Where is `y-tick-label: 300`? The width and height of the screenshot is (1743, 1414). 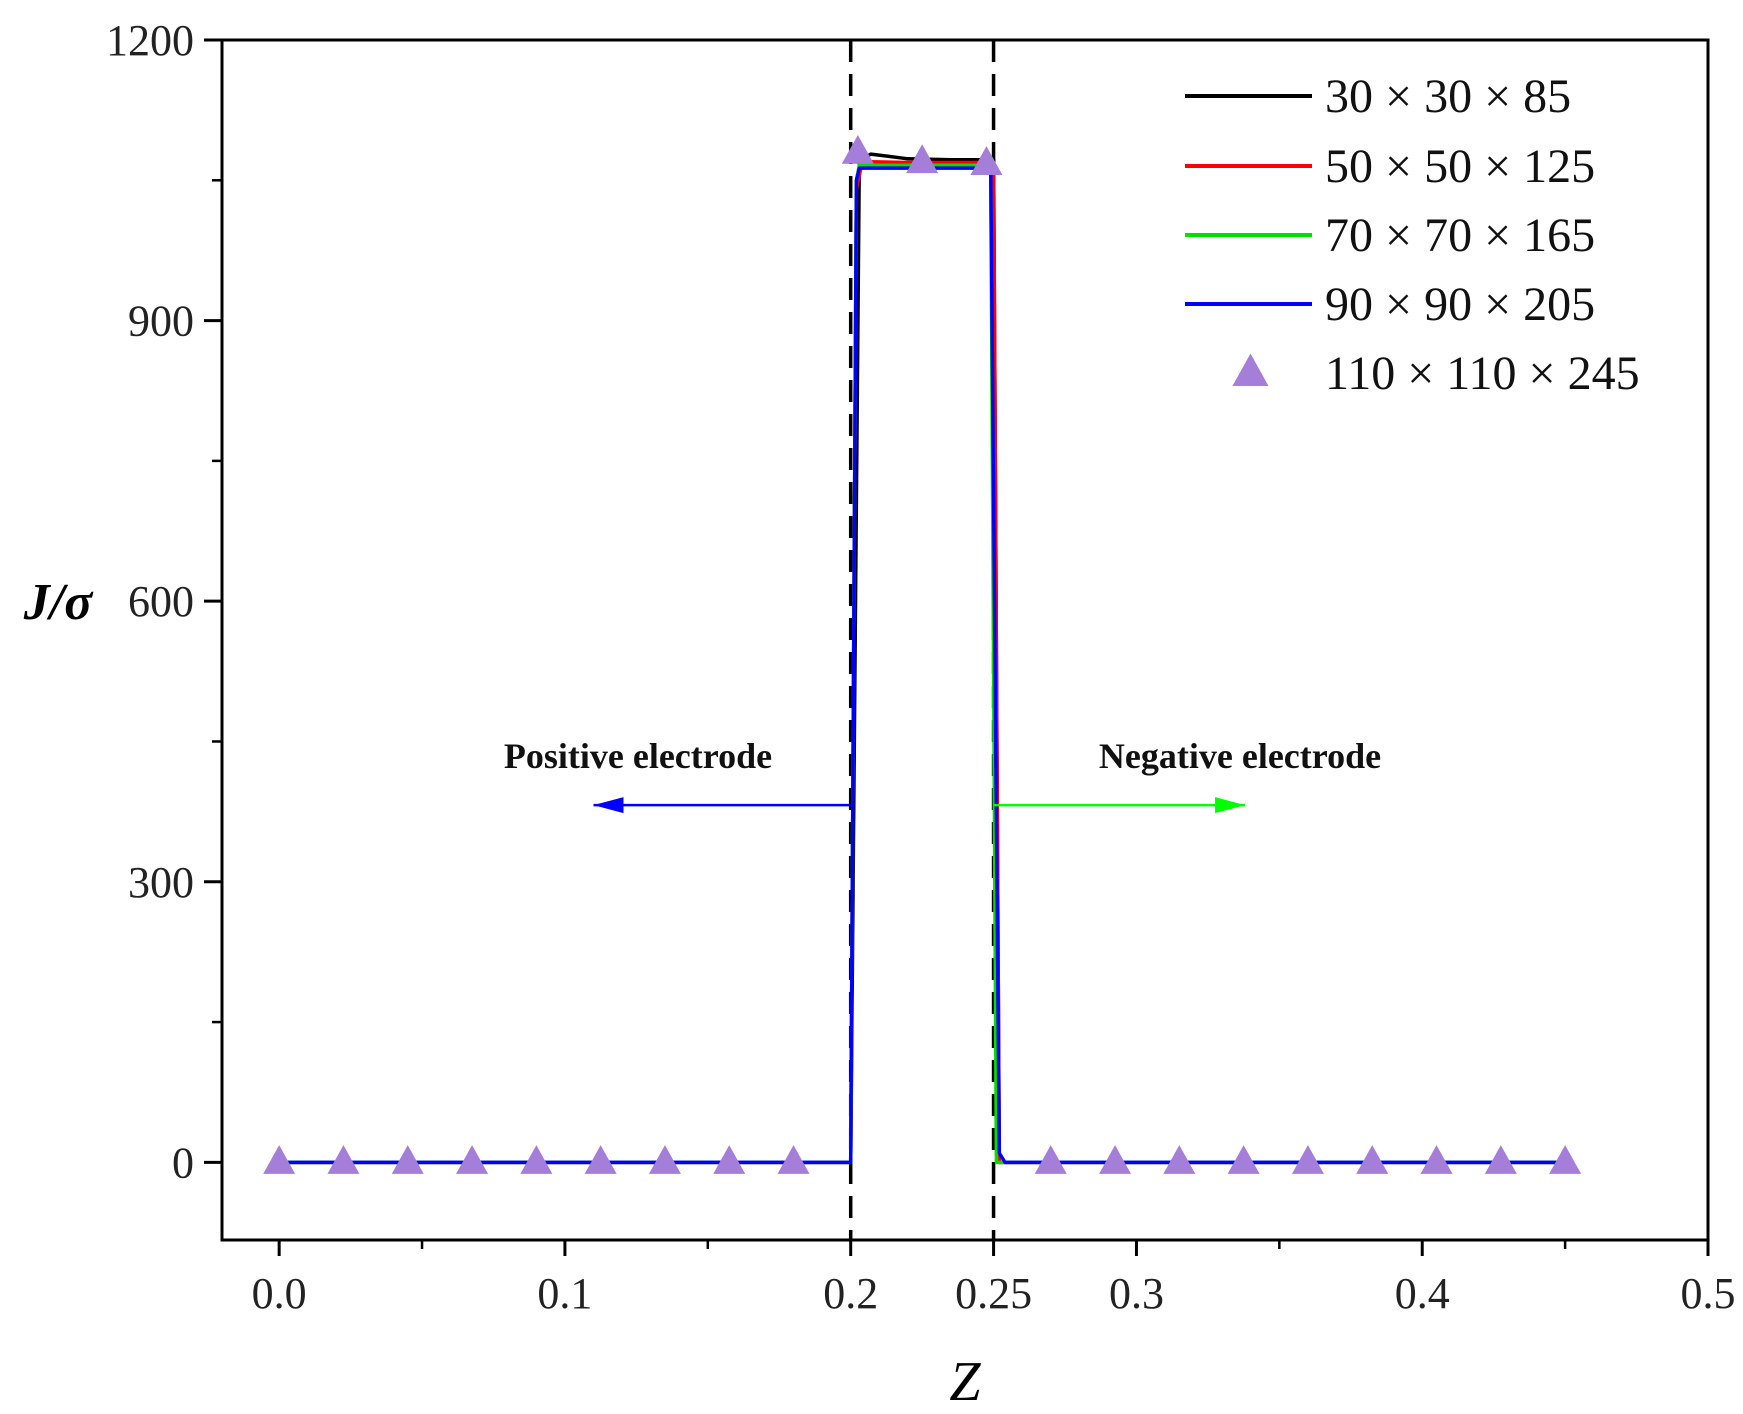
y-tick-label: 300 is located at coordinates (161, 882).